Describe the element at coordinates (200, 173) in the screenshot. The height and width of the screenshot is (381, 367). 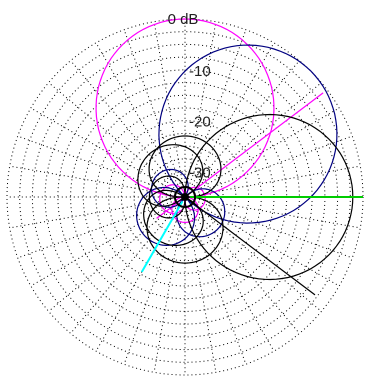
I see `ring-tick-label-3: -30` at that location.